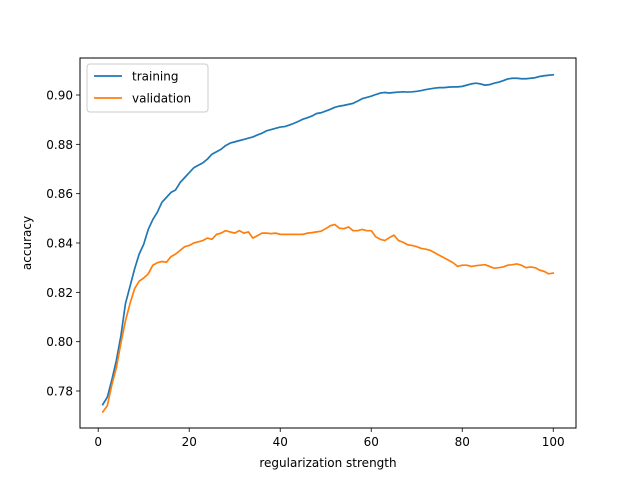 This screenshot has height=484, width=640. What do you see at coordinates (329, 438) in the screenshot?
I see `x-axis: 0 20 40 60 80 100` at bounding box center [329, 438].